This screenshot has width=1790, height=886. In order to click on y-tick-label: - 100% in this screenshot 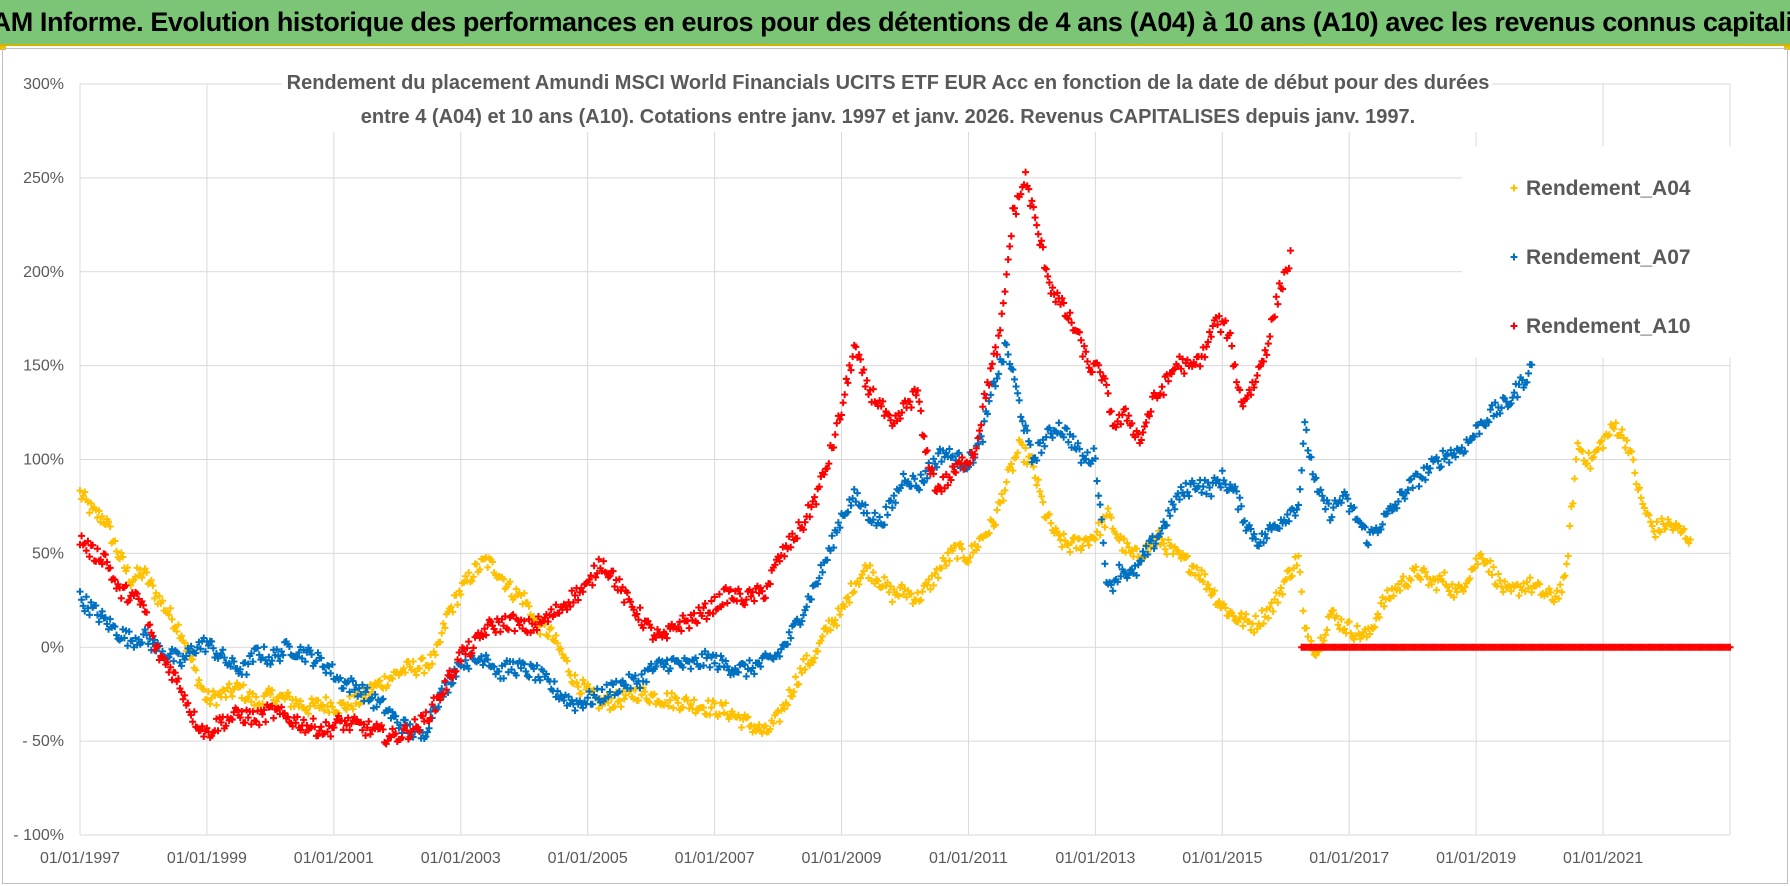, I will do `click(38, 835)`.